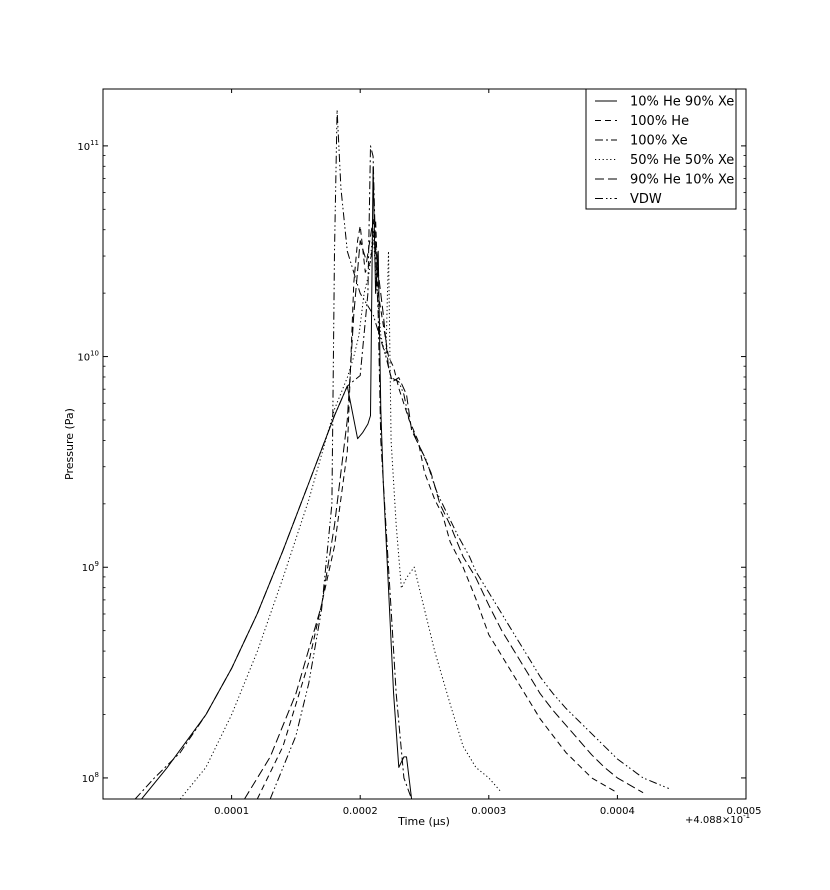 The width and height of the screenshot is (830, 890). I want to click on legend-entry-2: 100% He, so click(659, 121).